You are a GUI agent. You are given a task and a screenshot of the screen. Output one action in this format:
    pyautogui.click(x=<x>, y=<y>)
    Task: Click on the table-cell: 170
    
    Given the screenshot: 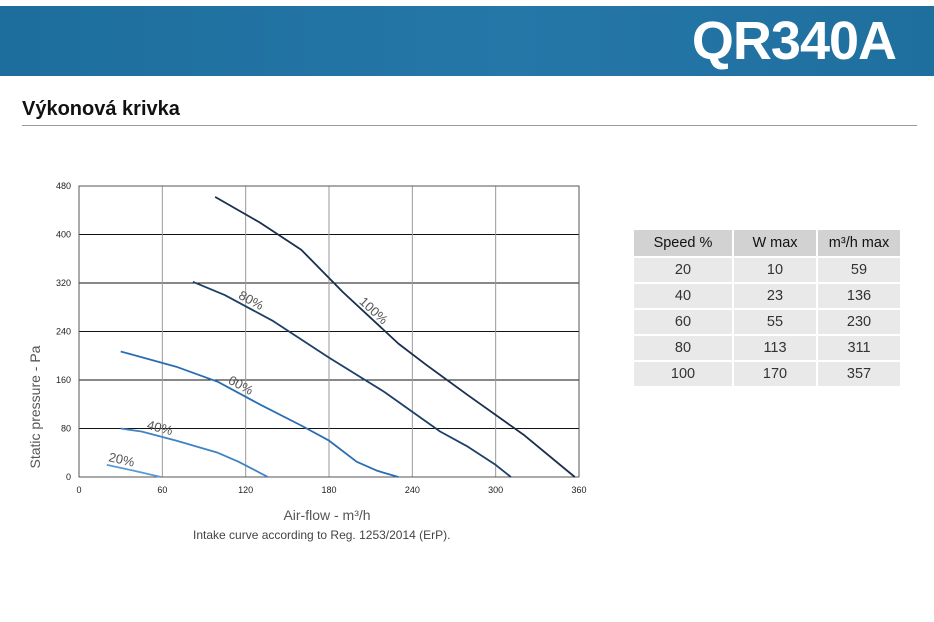 What is the action you would take?
    pyautogui.click(x=776, y=375)
    